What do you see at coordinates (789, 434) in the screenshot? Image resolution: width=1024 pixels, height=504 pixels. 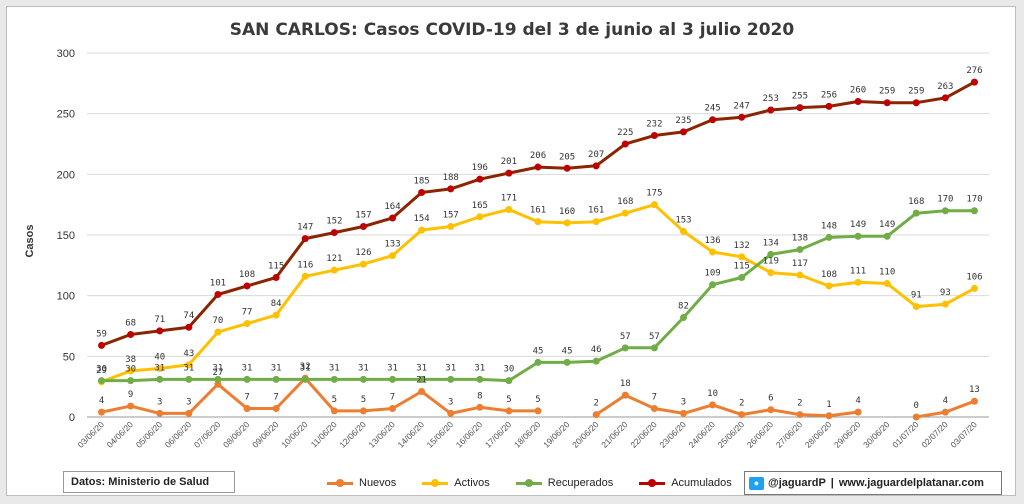 I see `x-tick-label: 27/06/20` at bounding box center [789, 434].